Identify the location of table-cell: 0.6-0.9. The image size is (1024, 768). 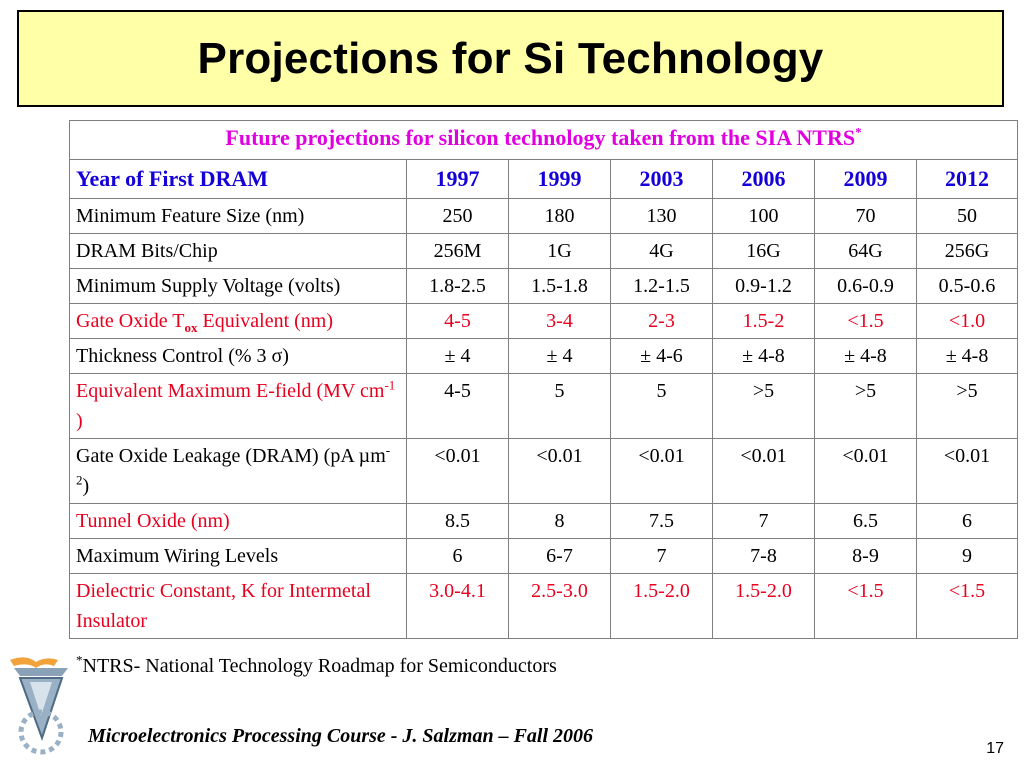
(865, 286).